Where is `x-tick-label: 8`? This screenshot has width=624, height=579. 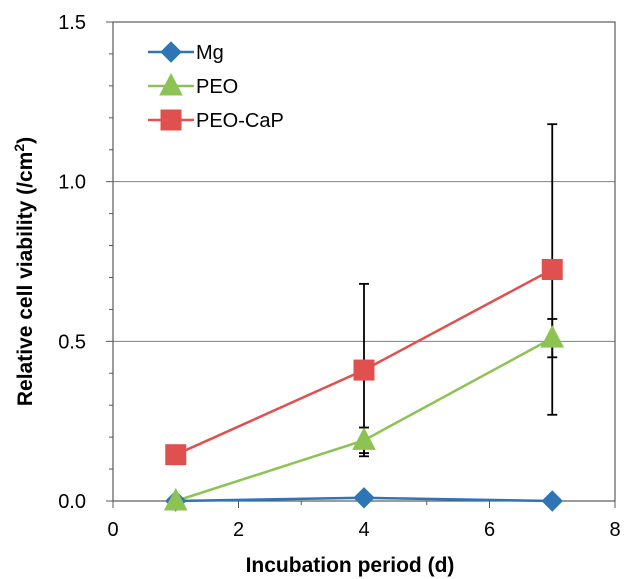
x-tick-label: 8 is located at coordinates (614, 530).